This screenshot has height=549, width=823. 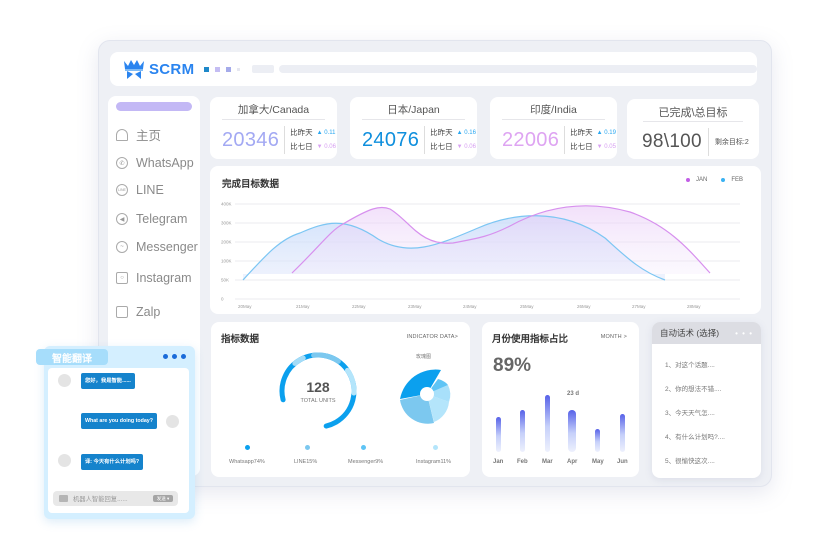 What do you see at coordinates (155, 163) in the screenshot?
I see `sidebar-item-whatsapp: ✆ WhatsApp` at bounding box center [155, 163].